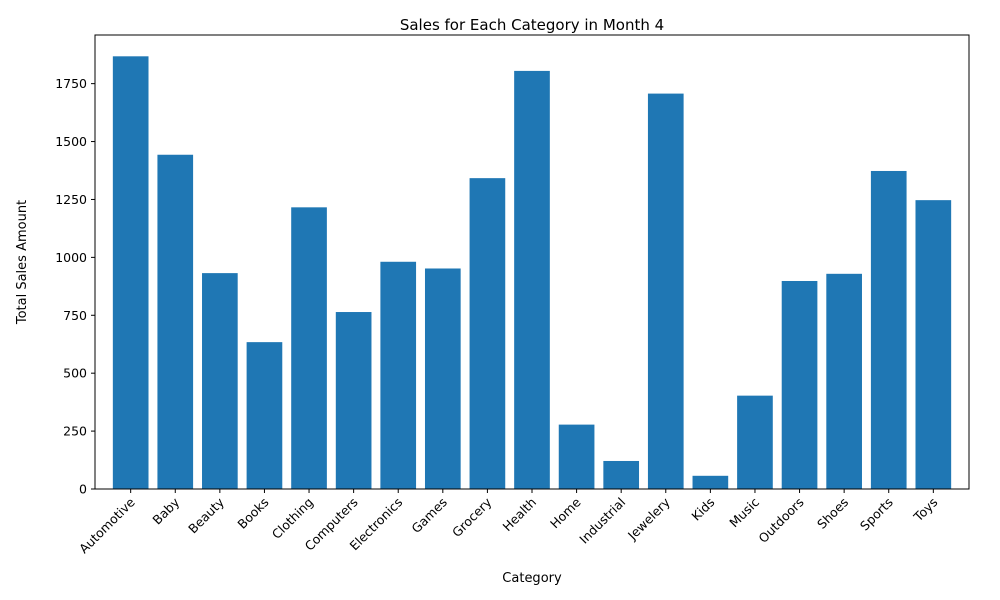 The width and height of the screenshot is (1000, 600). What do you see at coordinates (844, 381) in the screenshot?
I see `bar-shoes` at bounding box center [844, 381].